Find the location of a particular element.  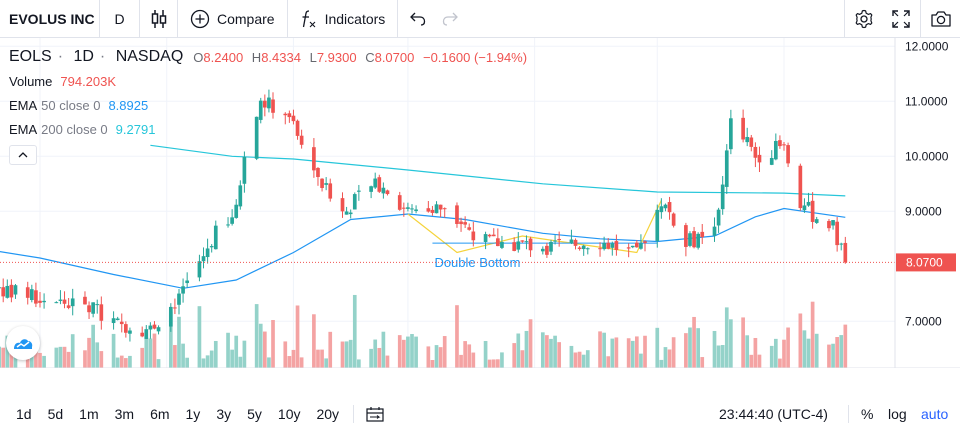

chart-type-button is located at coordinates (159, 19).